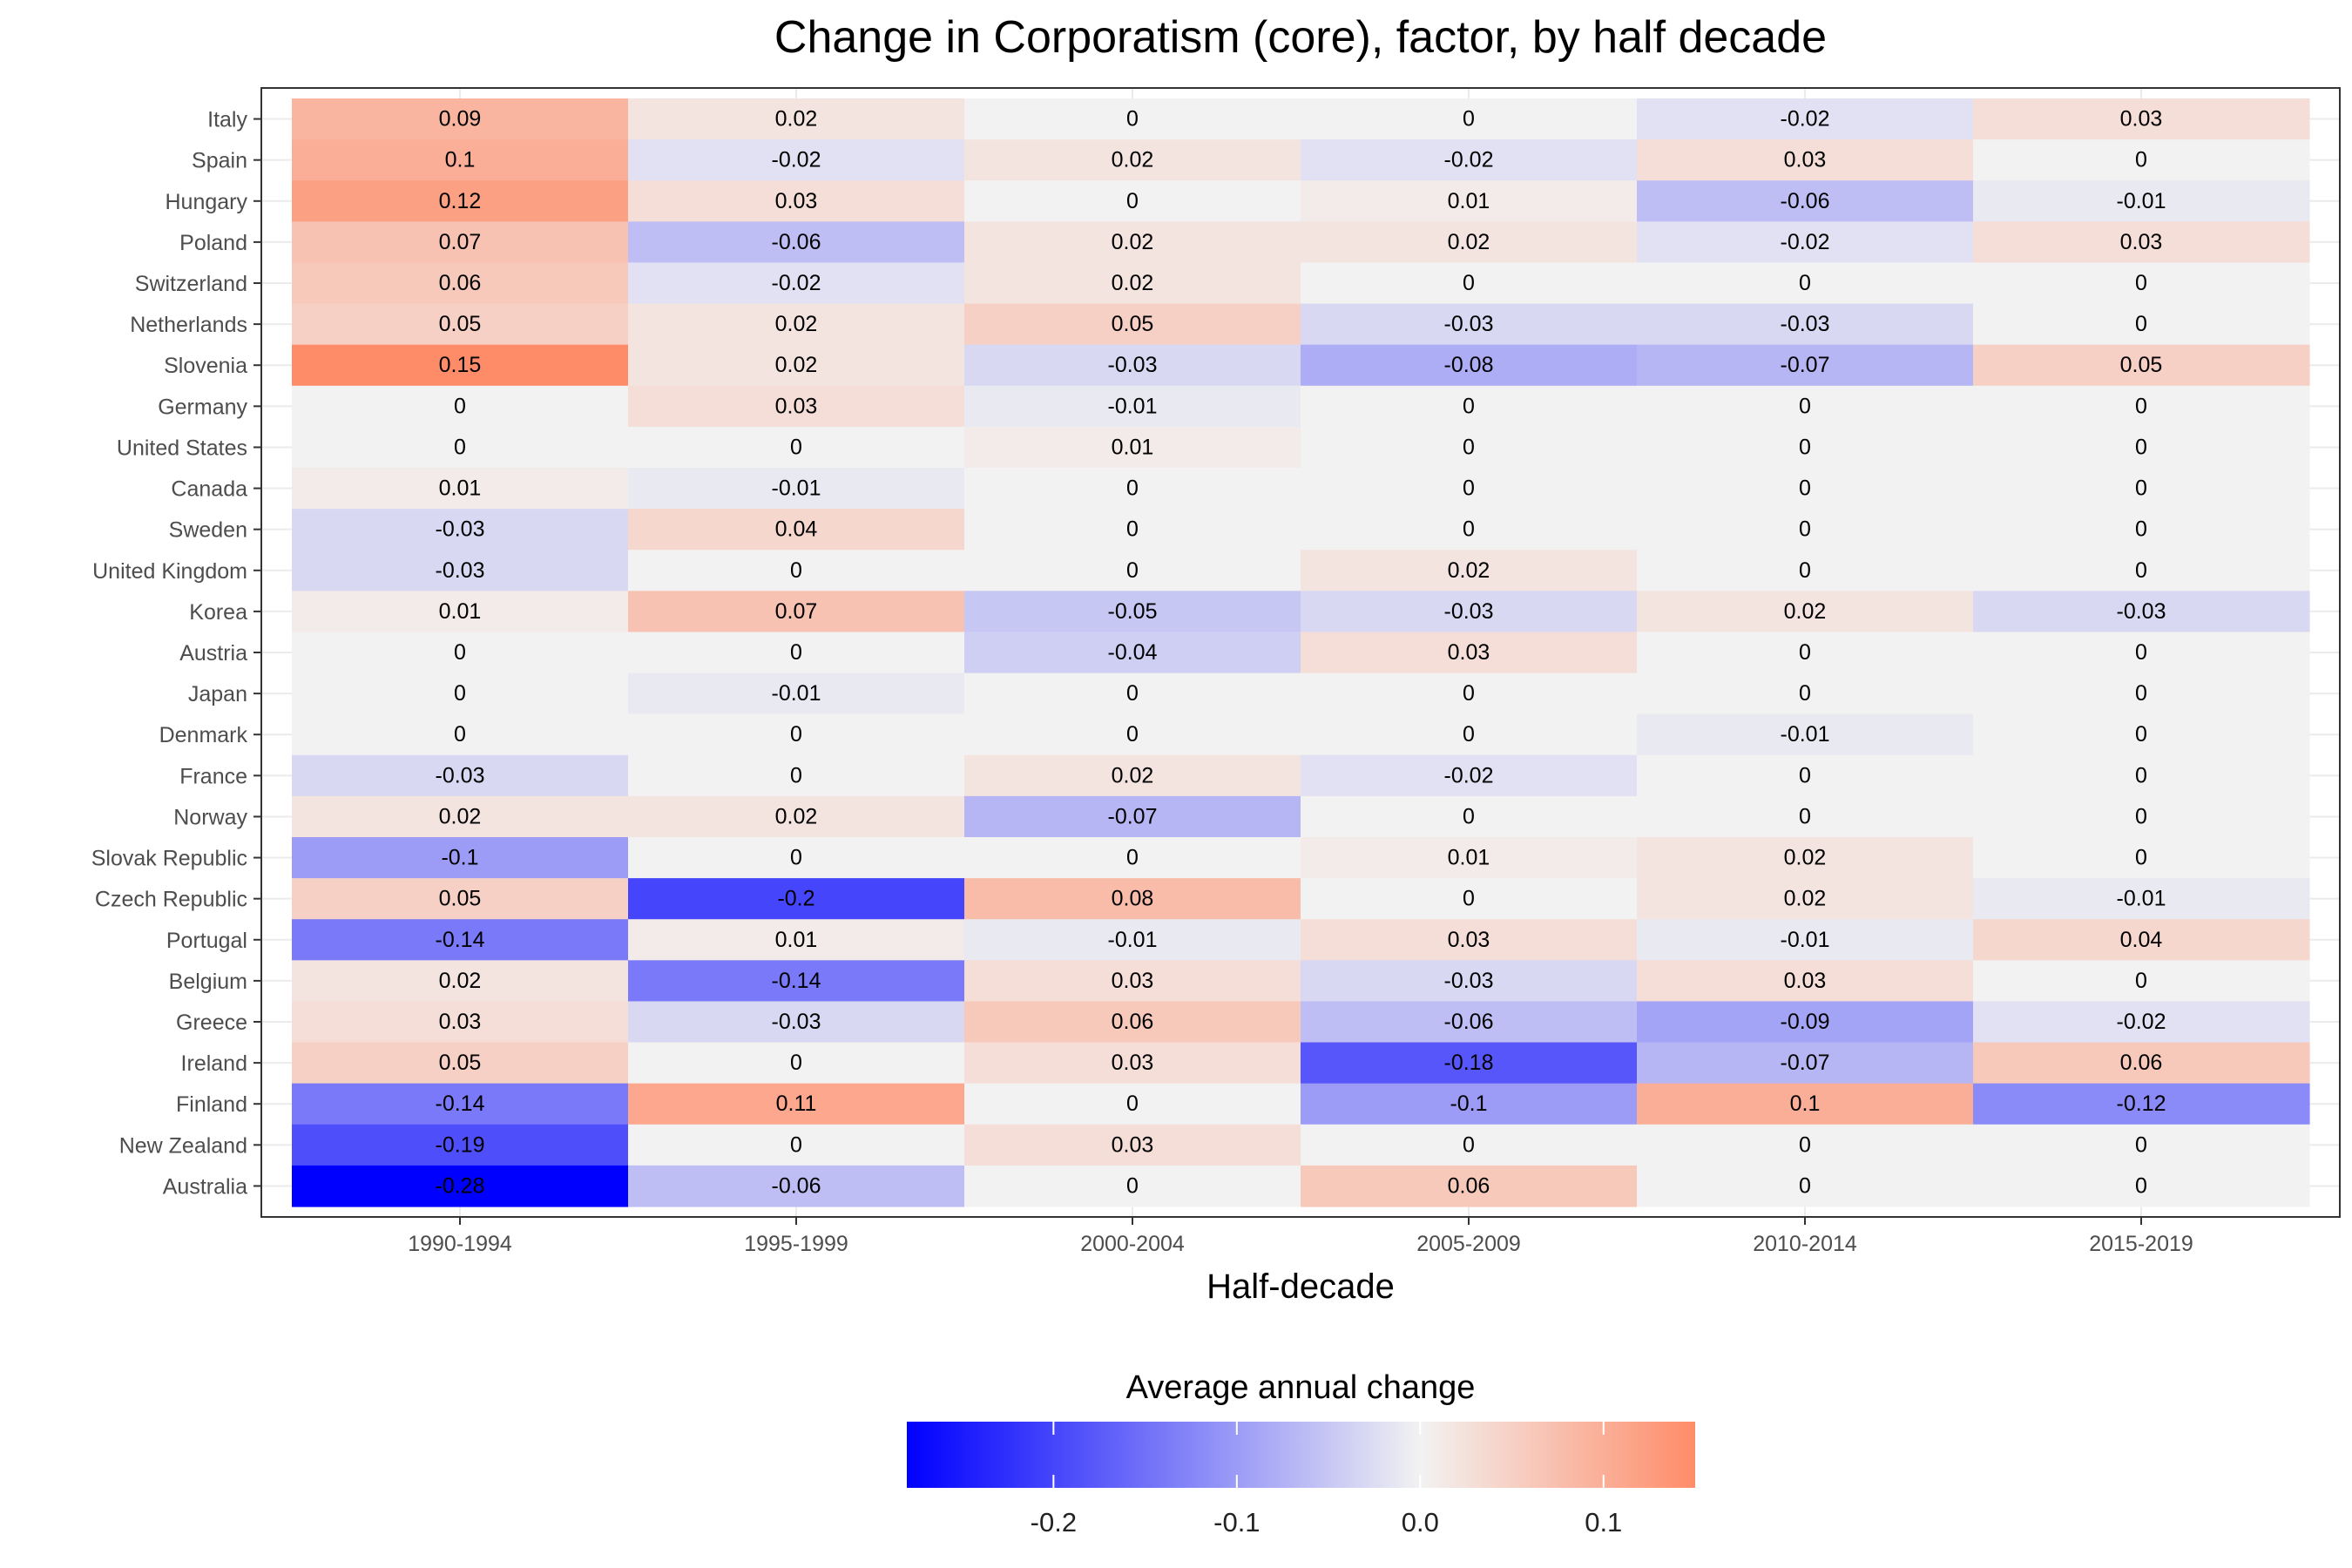 This screenshot has height=1568, width=2352. Describe the element at coordinates (1604, 1522) in the screenshot. I see `legend-tick-label: 0.1` at that location.